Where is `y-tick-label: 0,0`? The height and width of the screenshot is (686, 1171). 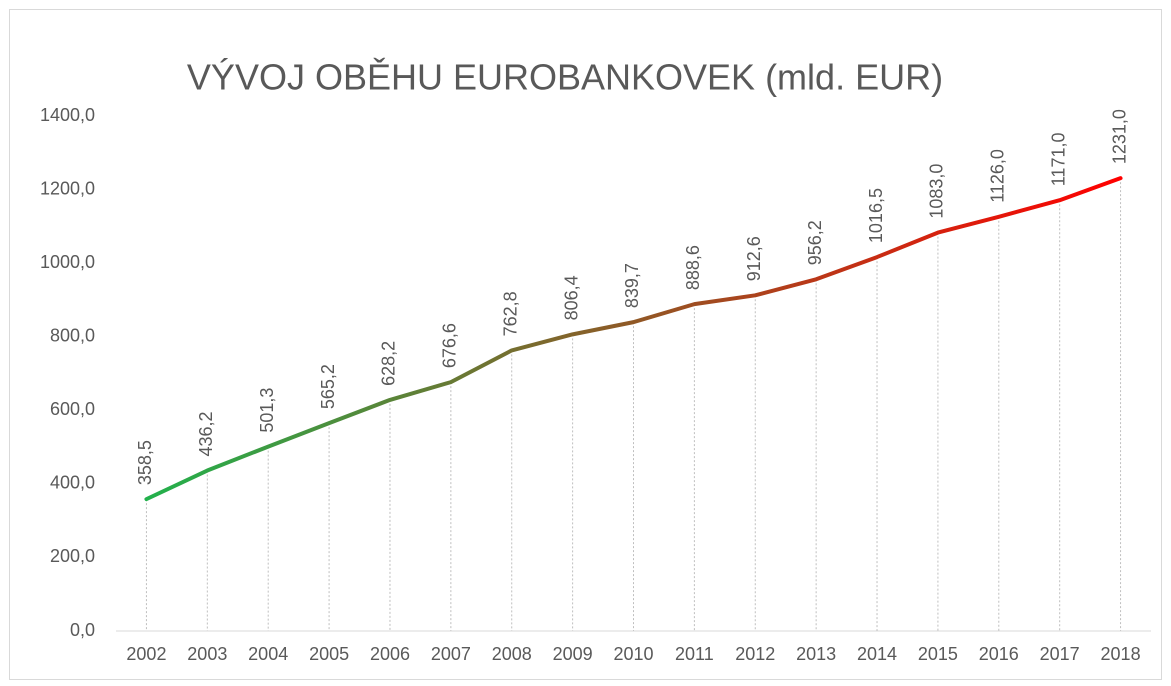
y-tick-label: 0,0 is located at coordinates (82, 630).